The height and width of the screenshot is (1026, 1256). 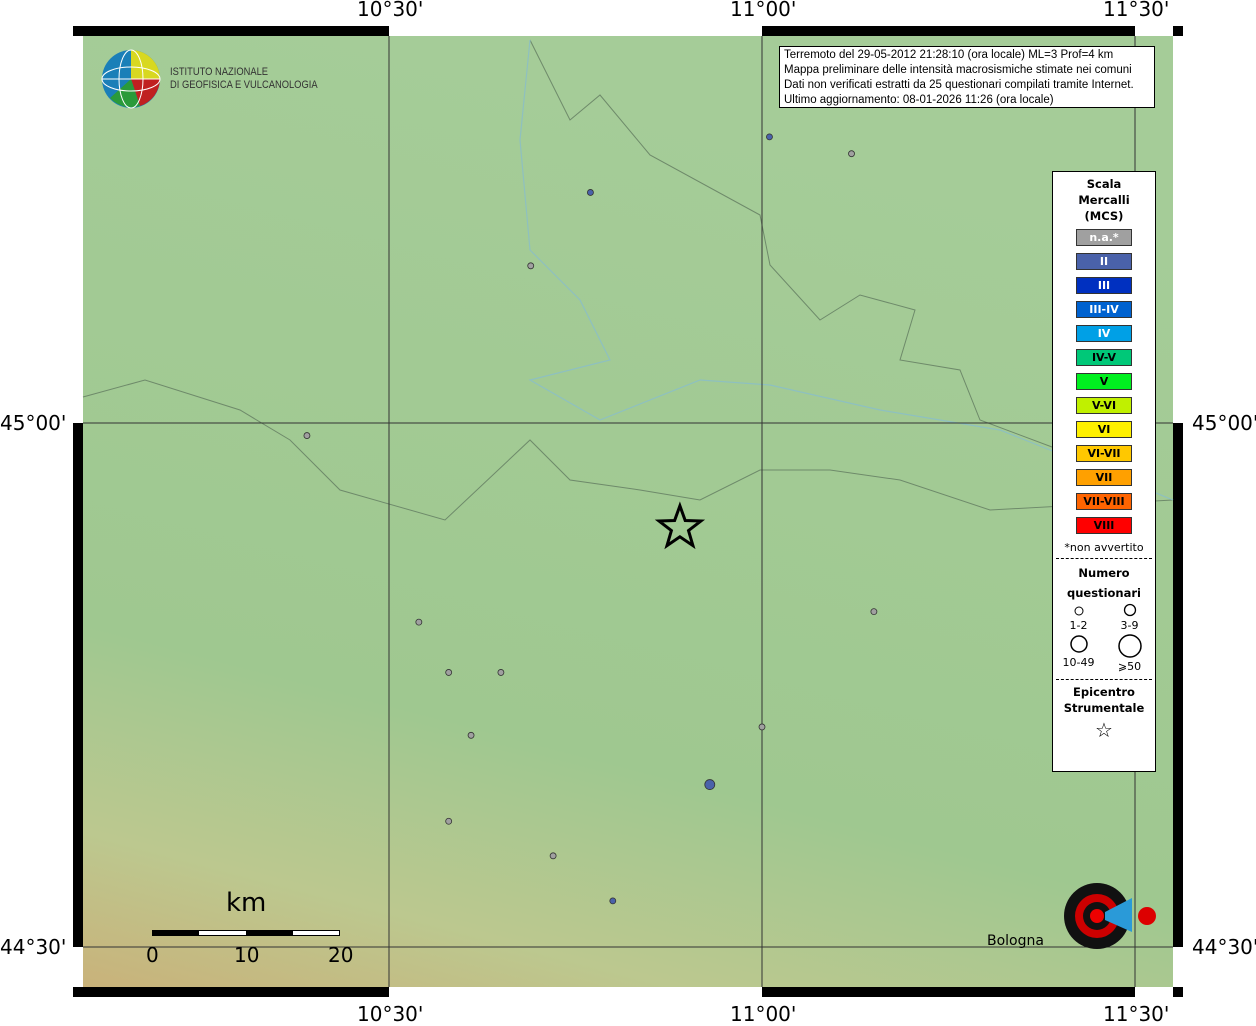 What do you see at coordinates (1078, 625) in the screenshot?
I see `count-label: 1-2` at bounding box center [1078, 625].